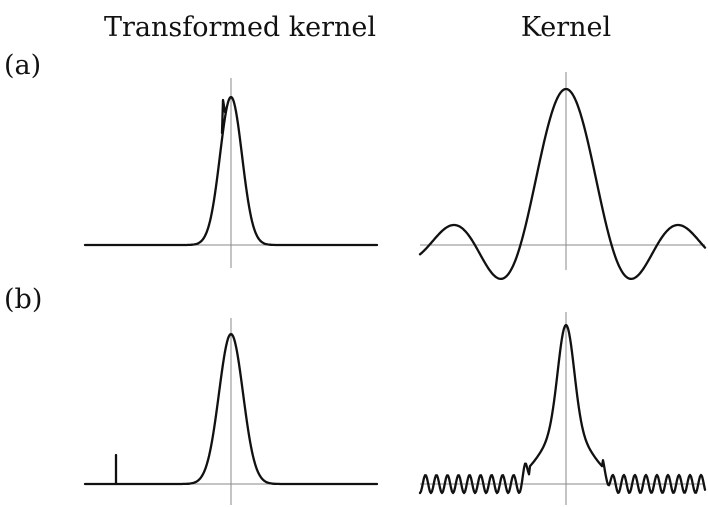  I want to click on curve-b-transformed, so click(231, 409).